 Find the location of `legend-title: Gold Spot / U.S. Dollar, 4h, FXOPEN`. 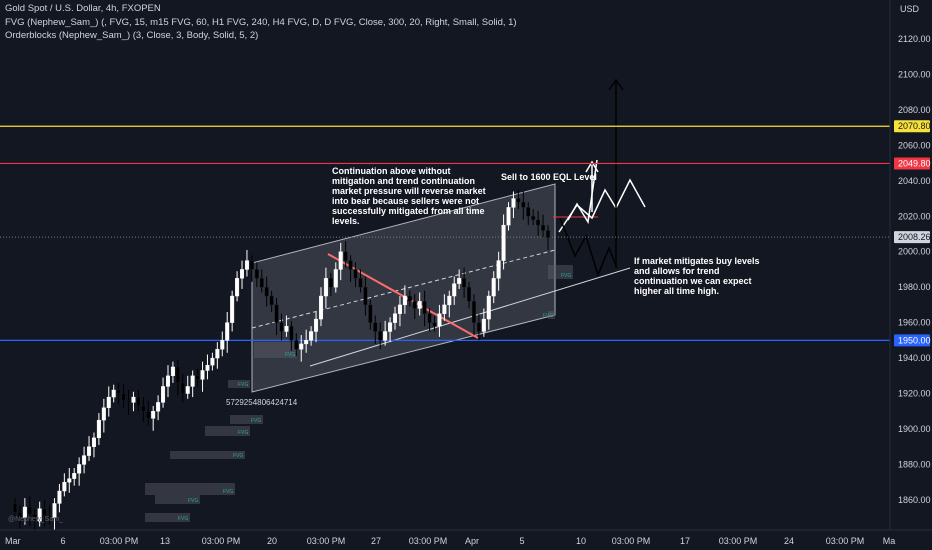

legend-title: Gold Spot / U.S. Dollar, 4h, FXOPEN is located at coordinates (83, 8).